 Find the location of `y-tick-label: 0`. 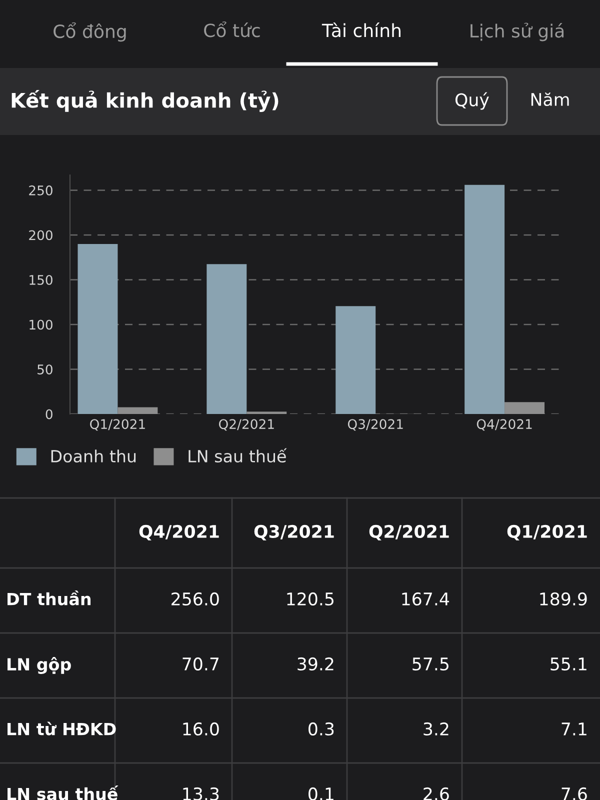

y-tick-label: 0 is located at coordinates (49, 414).